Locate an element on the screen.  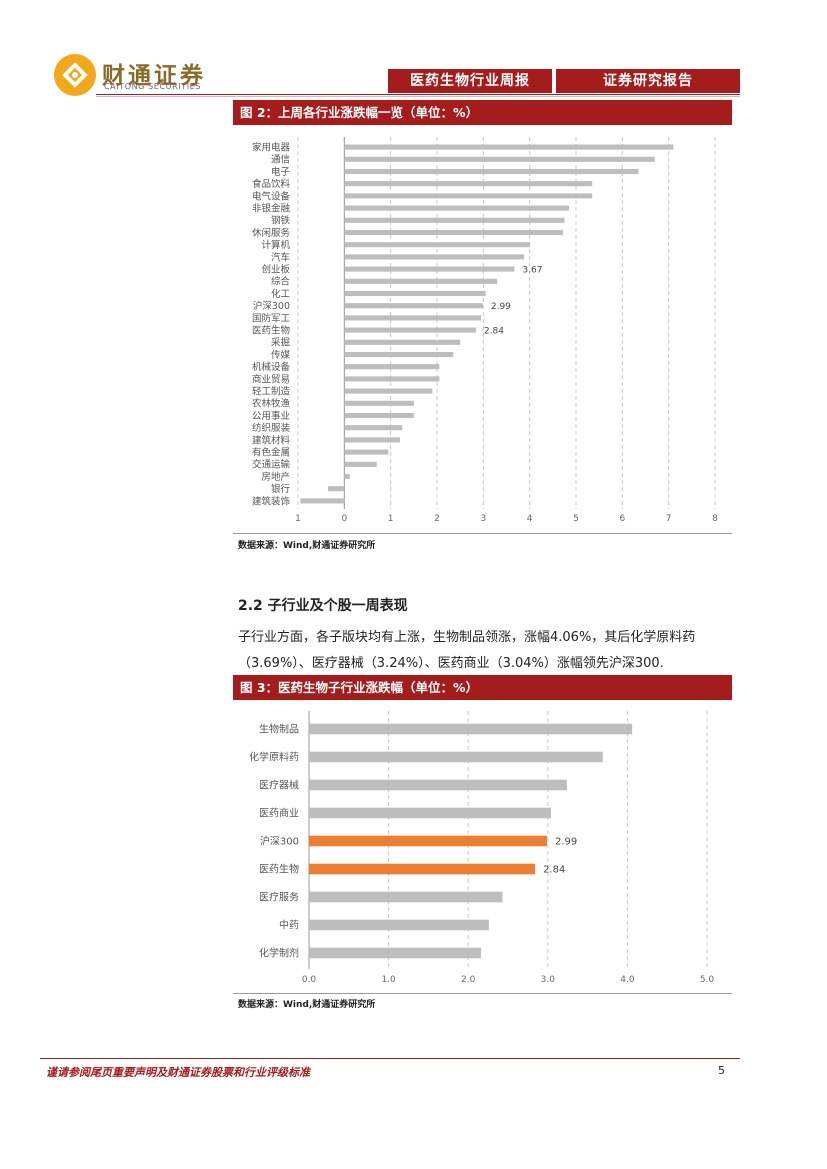
bar-e4bc91e997b2e69c8de58aa1 is located at coordinates (454, 232).